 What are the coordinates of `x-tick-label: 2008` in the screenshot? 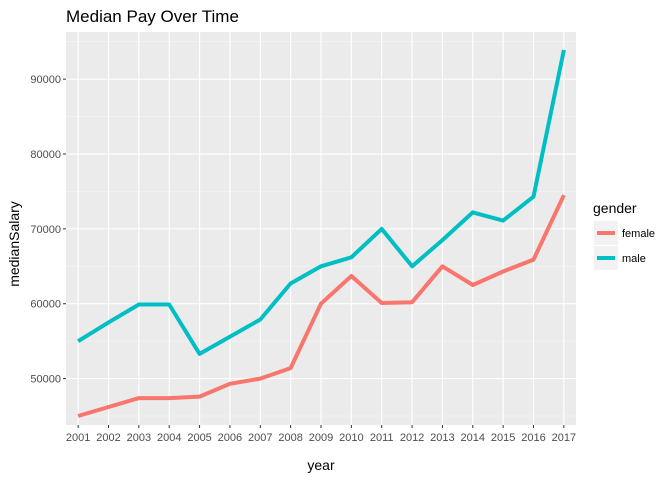 It's located at (290, 438).